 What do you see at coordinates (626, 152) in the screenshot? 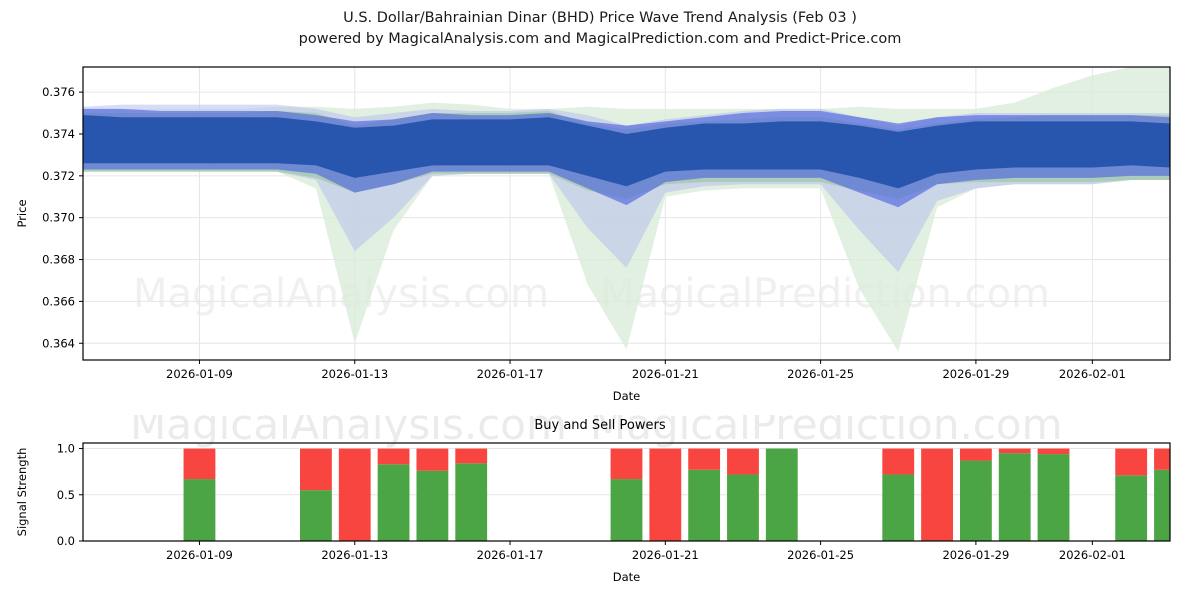
I see `band-core-dark-blue` at bounding box center [626, 152].